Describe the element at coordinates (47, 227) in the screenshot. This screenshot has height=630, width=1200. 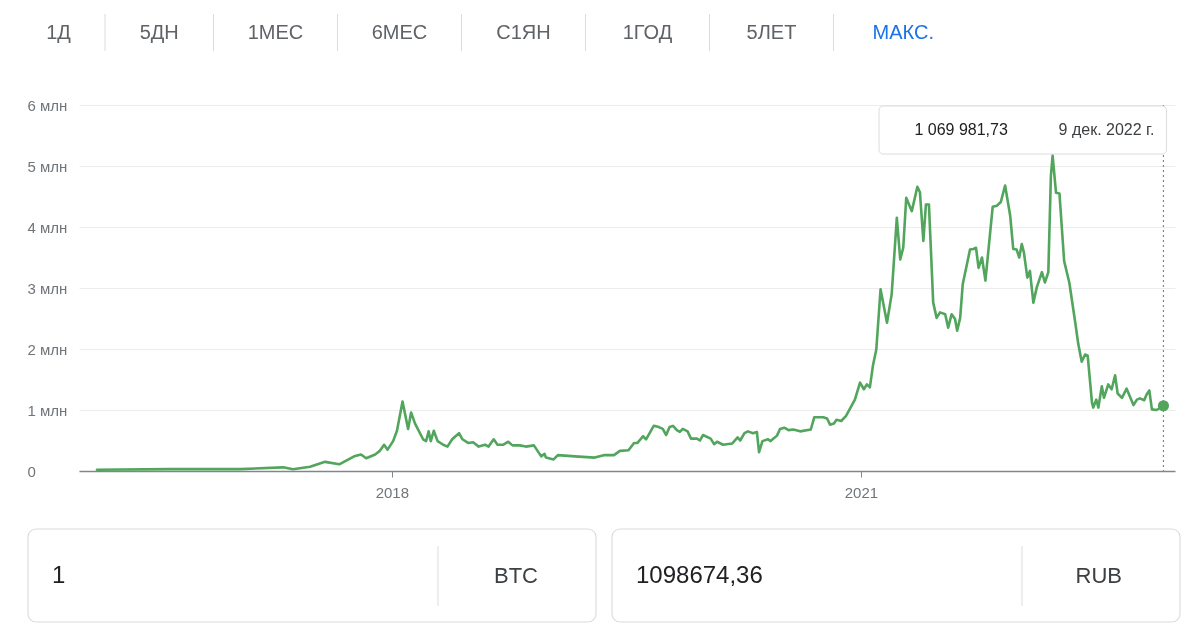
I see `y-tick-label: 4 млн` at that location.